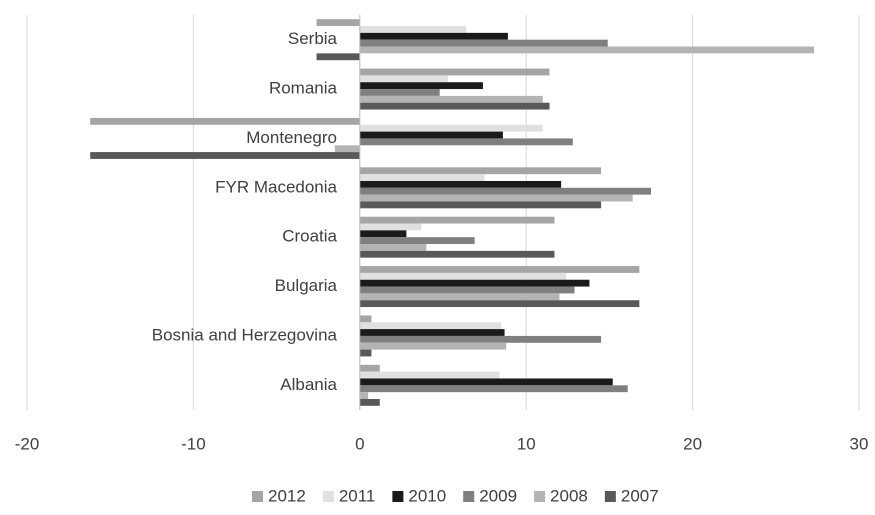 This screenshot has width=875, height=515. What do you see at coordinates (427, 495) in the screenshot?
I see `legend-label: 2010` at bounding box center [427, 495].